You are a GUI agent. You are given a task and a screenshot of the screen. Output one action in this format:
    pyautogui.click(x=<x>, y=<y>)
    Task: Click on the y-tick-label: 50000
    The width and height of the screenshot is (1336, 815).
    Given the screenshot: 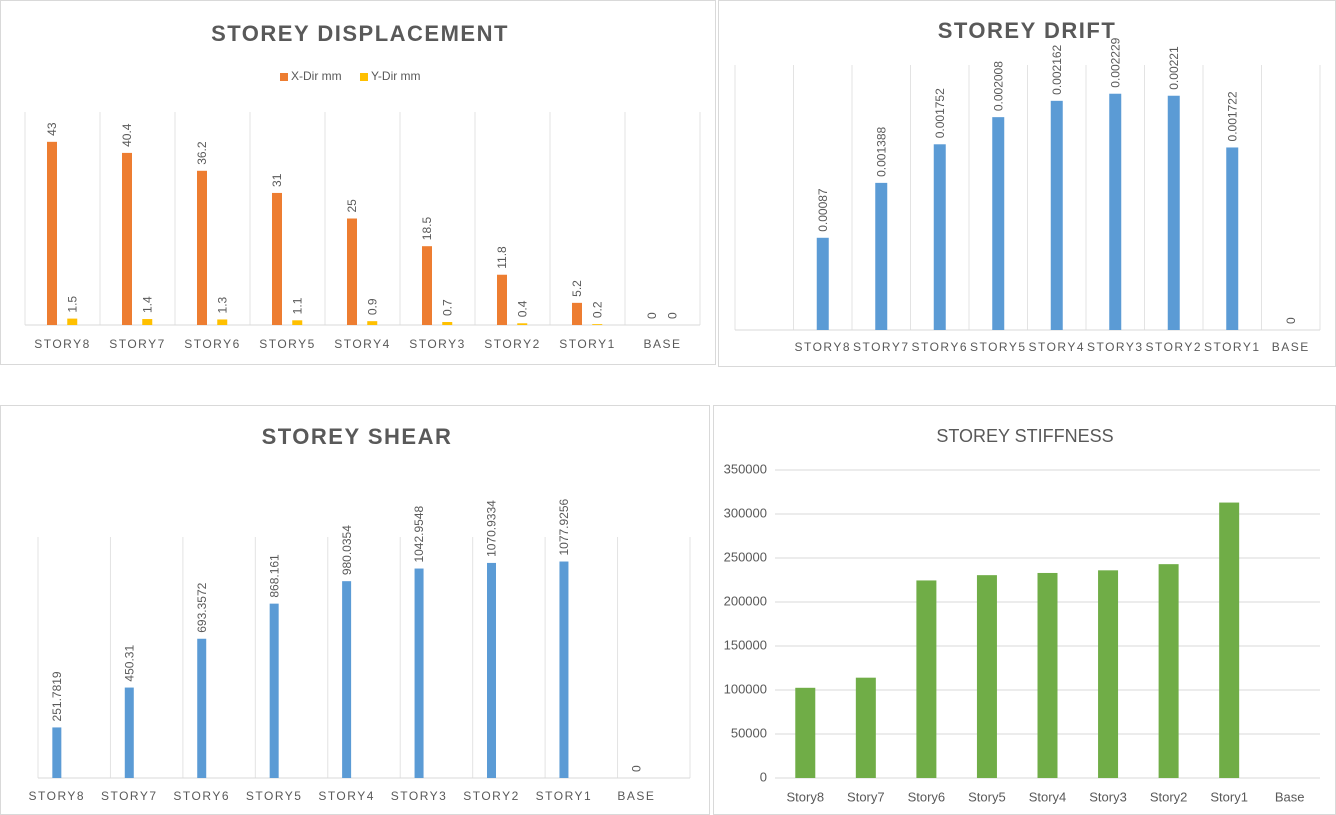 What is the action you would take?
    pyautogui.click(x=749, y=732)
    